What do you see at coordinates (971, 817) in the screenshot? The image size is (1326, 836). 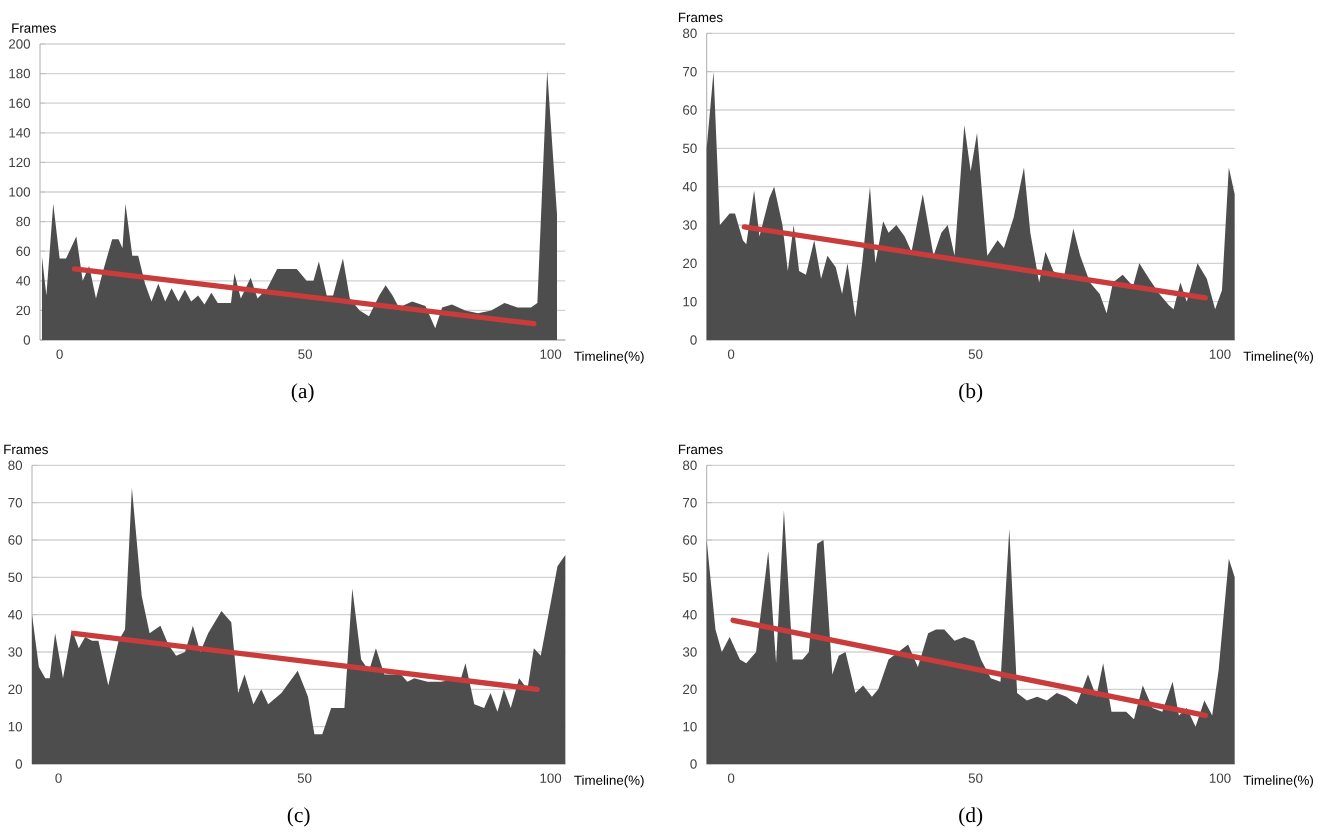 I see `text: (d)` at bounding box center [971, 817].